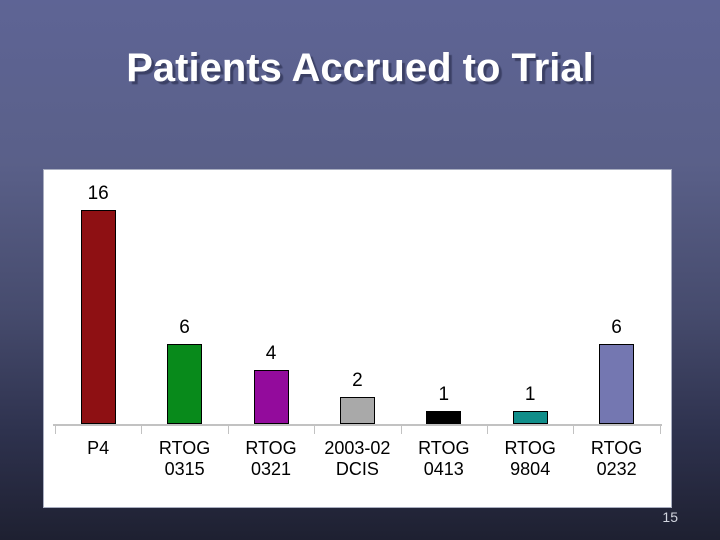 This screenshot has height=540, width=720. Describe the element at coordinates (357, 469) in the screenshot. I see `category-label-line: DCIS` at that location.